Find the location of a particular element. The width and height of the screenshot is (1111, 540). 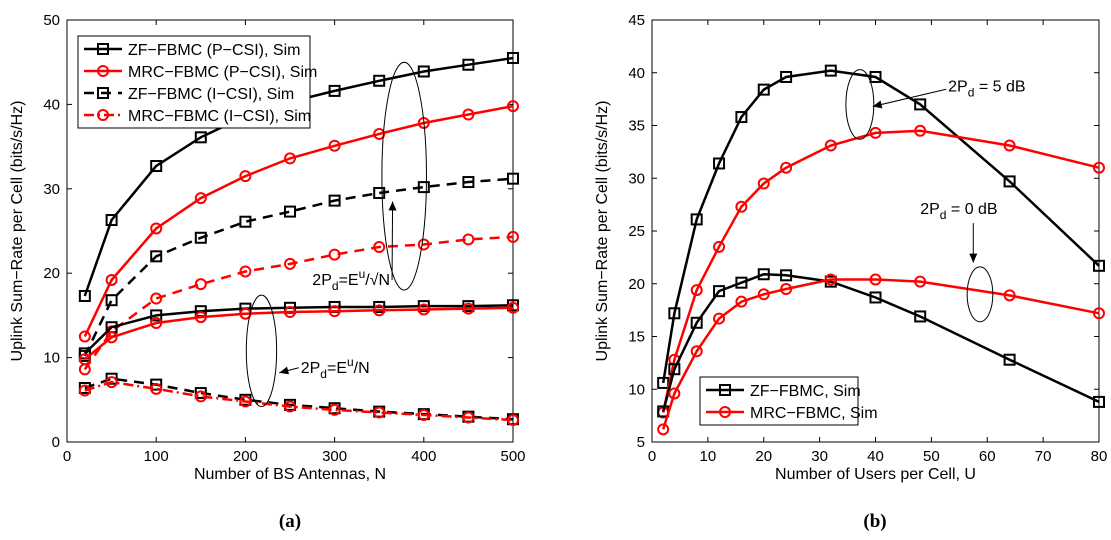

annotation-part: =E is located at coordinates (337, 368).